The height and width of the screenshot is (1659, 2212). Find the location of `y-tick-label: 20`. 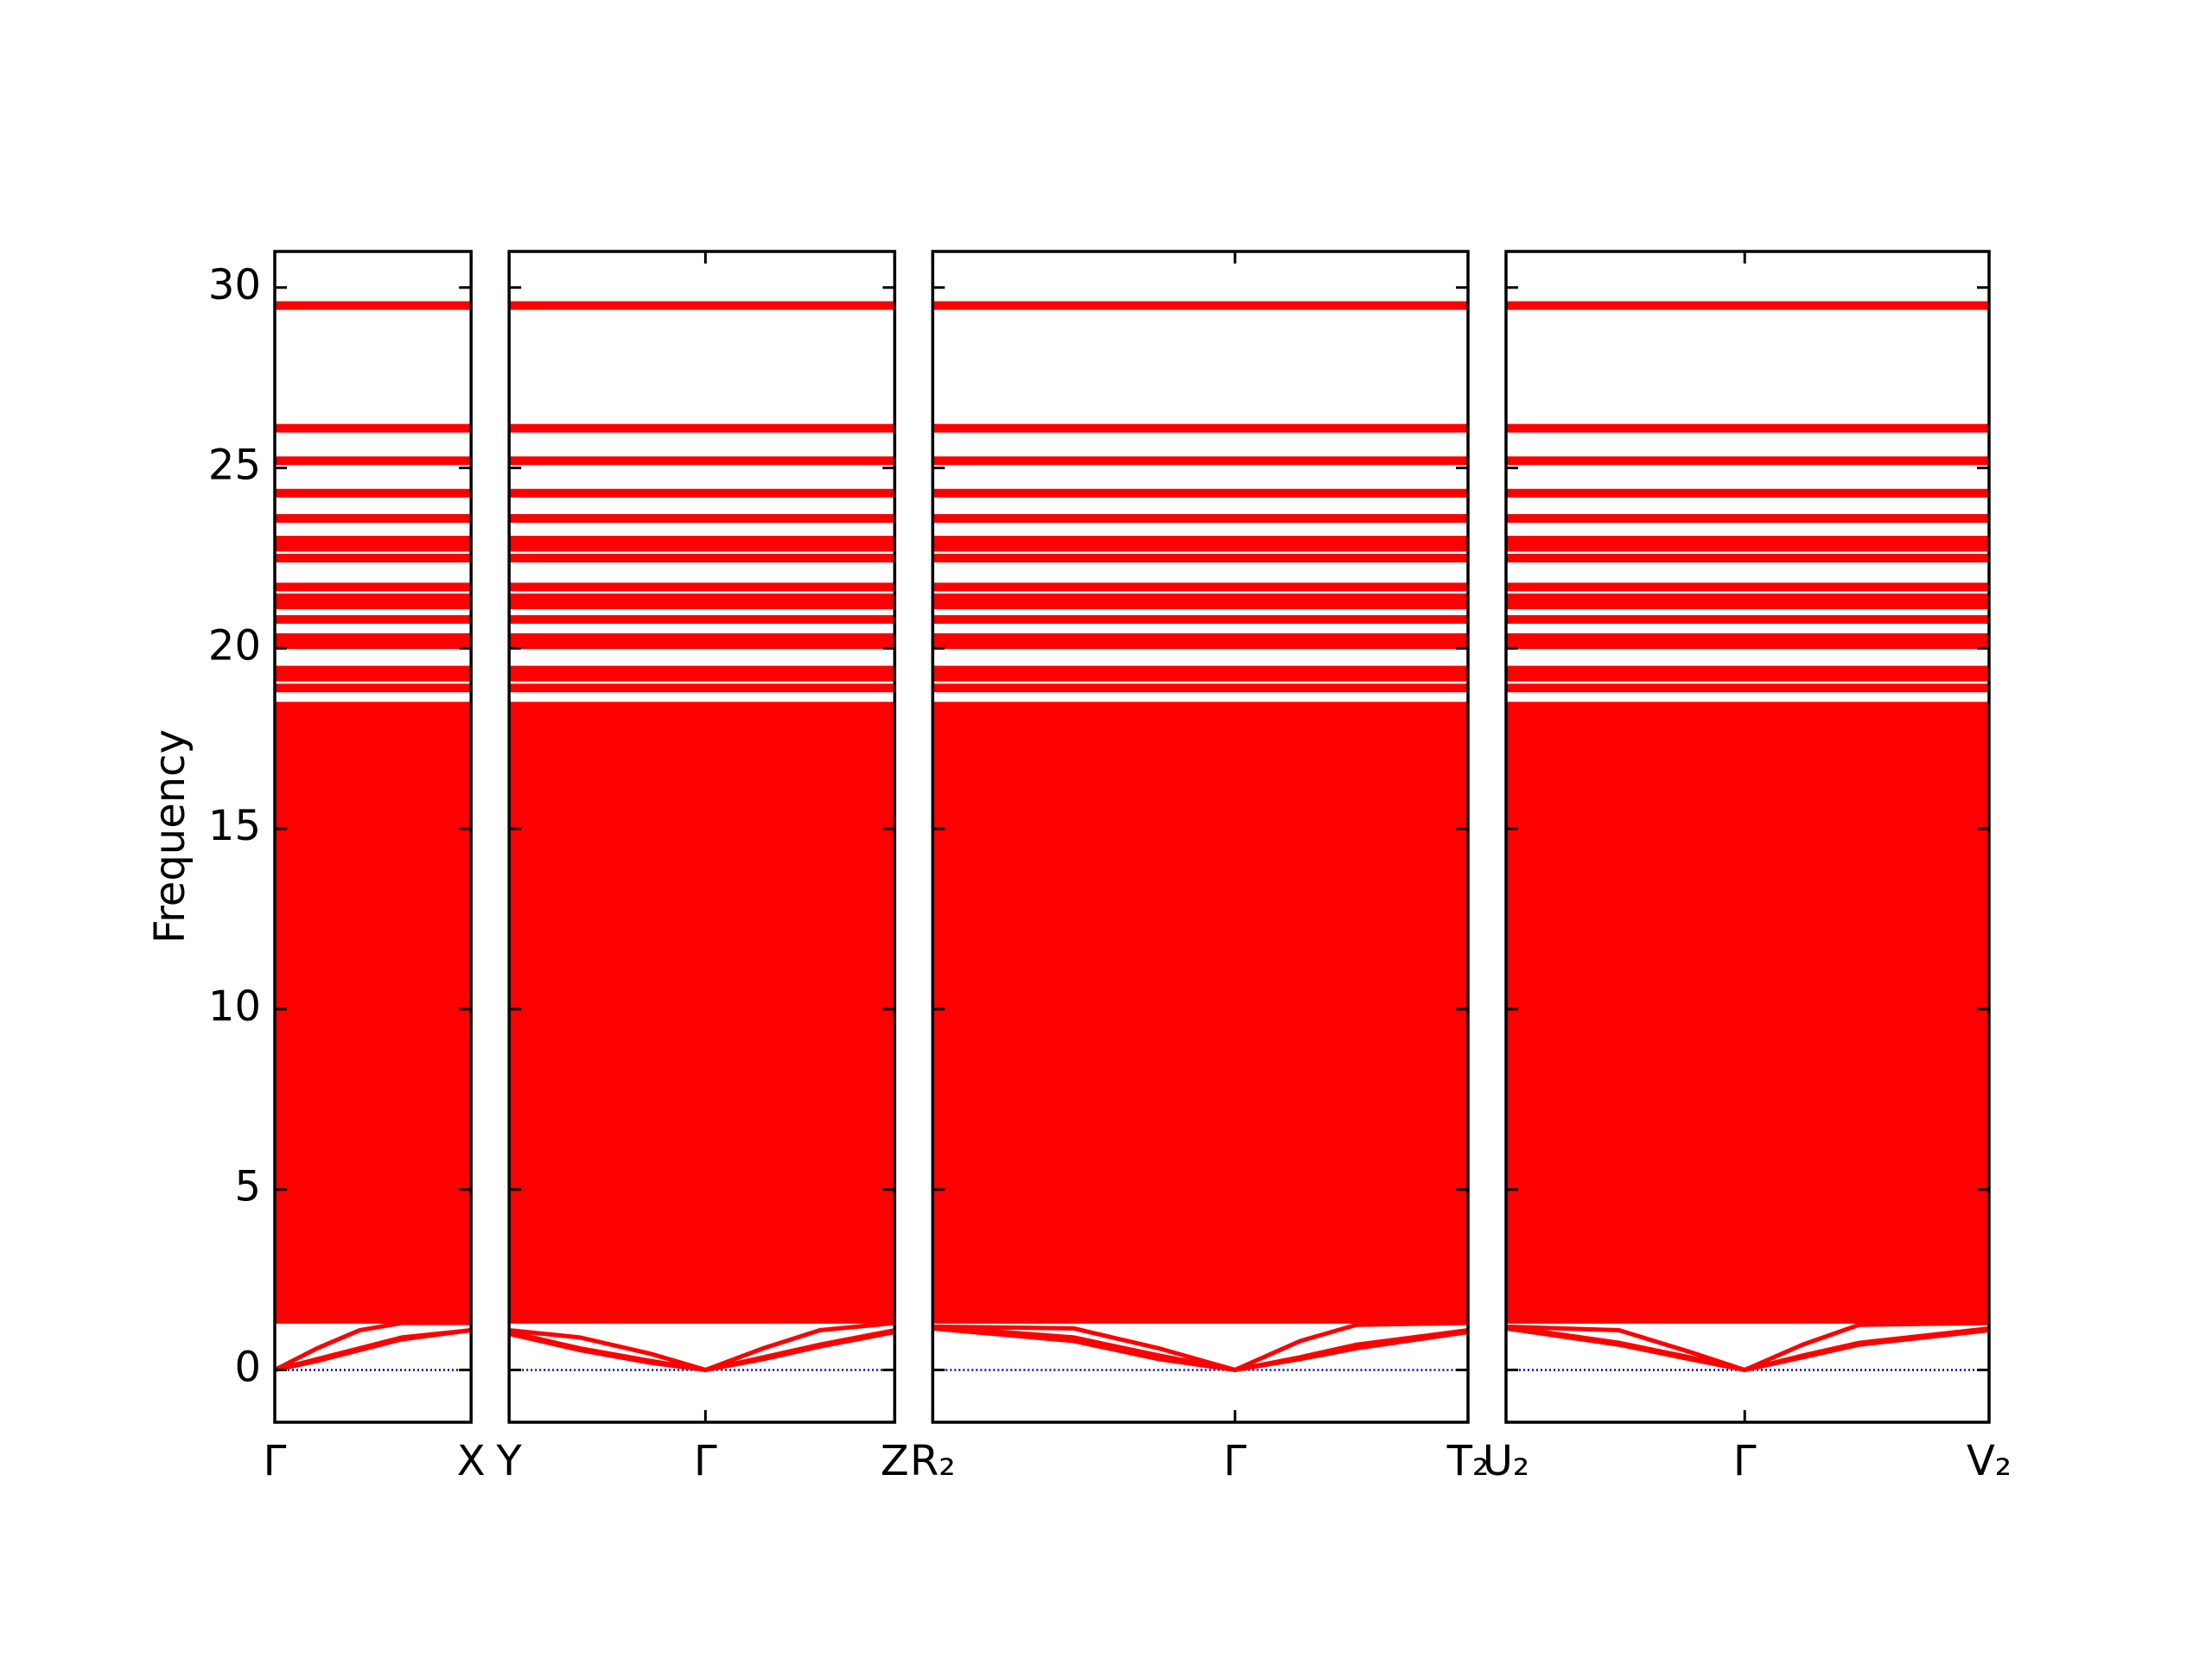

y-tick-label: 20 is located at coordinates (234, 645).